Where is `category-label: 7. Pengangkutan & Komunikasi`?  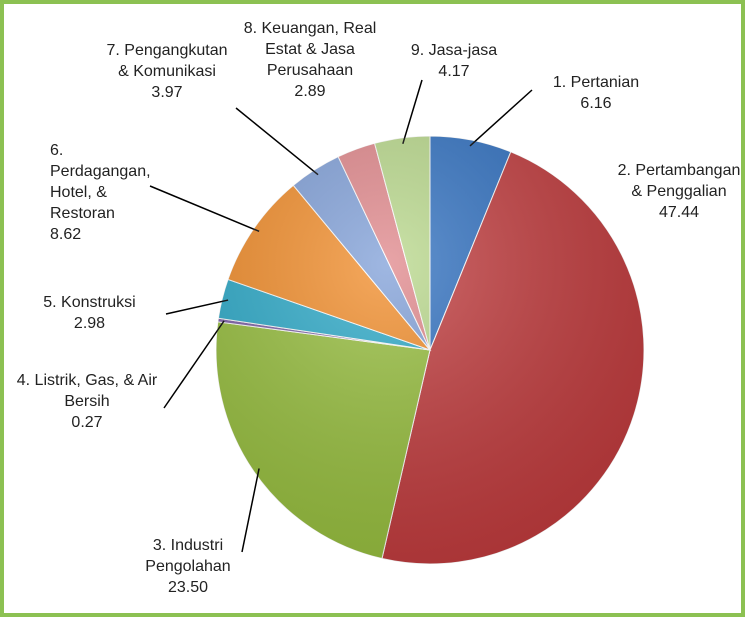
category-label: 7. Pengangkutan & Komunikasi is located at coordinates (167, 61).